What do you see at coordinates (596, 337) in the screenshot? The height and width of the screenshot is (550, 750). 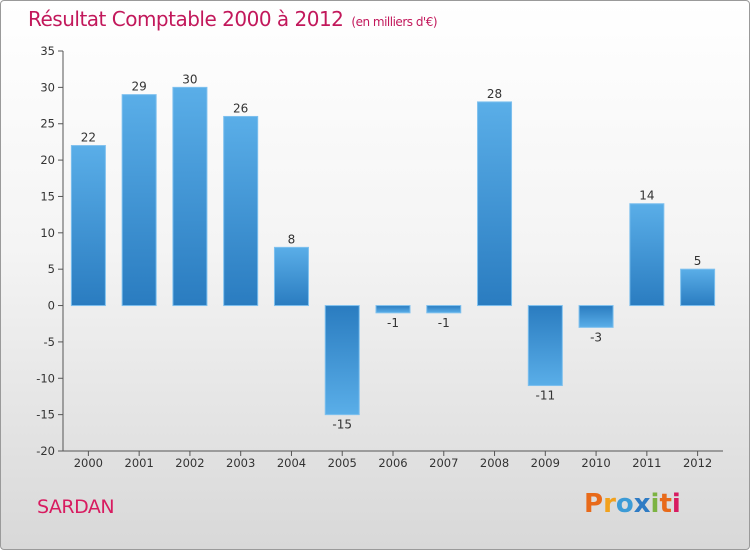 I see `data-label: -3` at bounding box center [596, 337].